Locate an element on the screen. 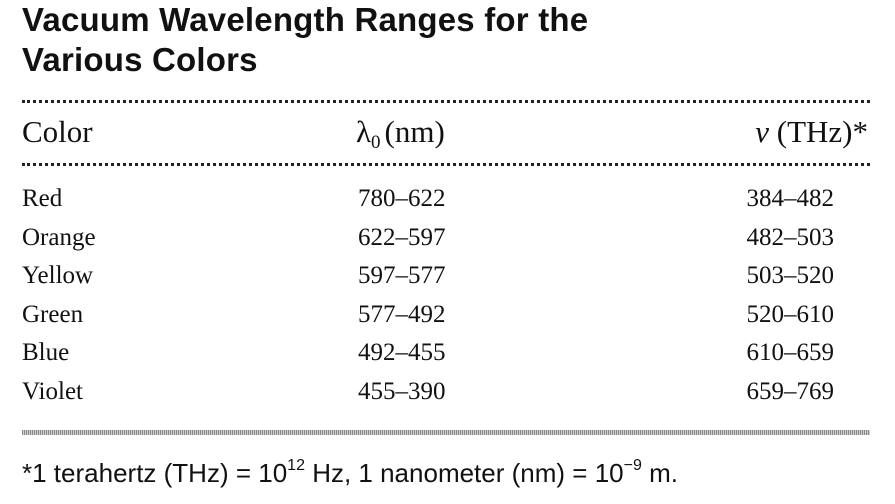 The width and height of the screenshot is (895, 504). cell-frequency: 384–482 is located at coordinates (790, 198).